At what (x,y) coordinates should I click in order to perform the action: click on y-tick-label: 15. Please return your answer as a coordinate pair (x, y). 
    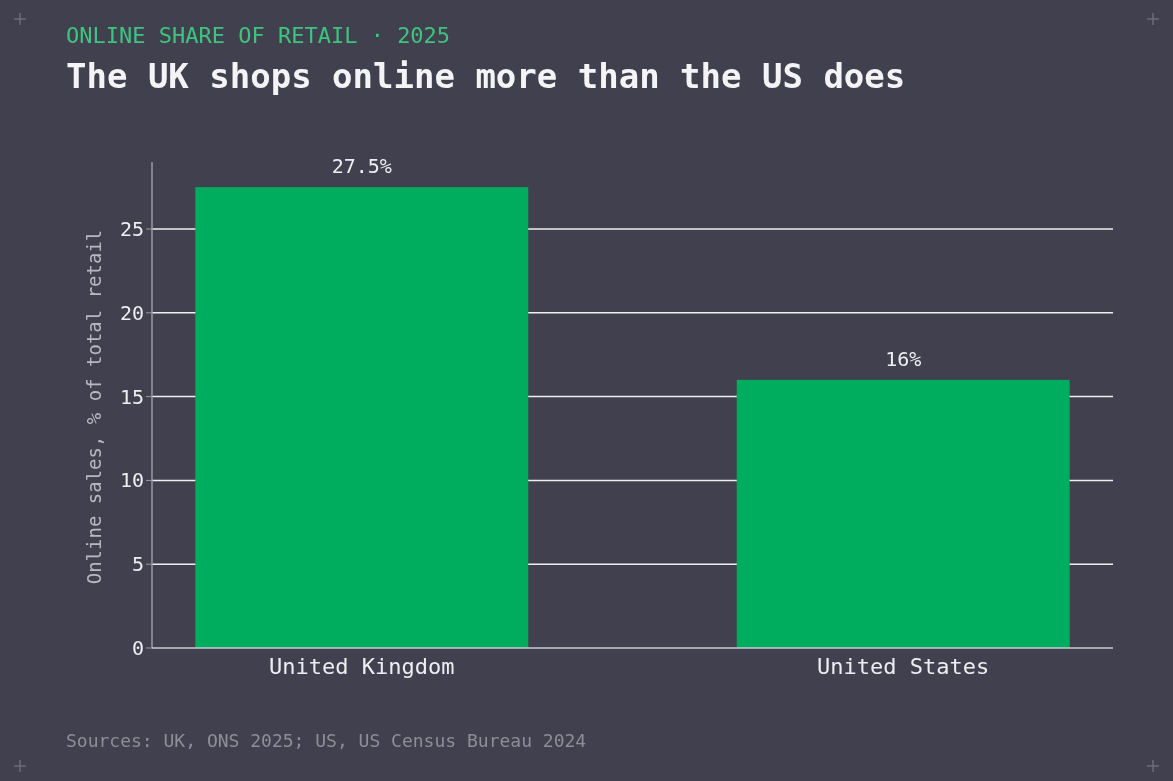
    Looking at the image, I should click on (131, 396).